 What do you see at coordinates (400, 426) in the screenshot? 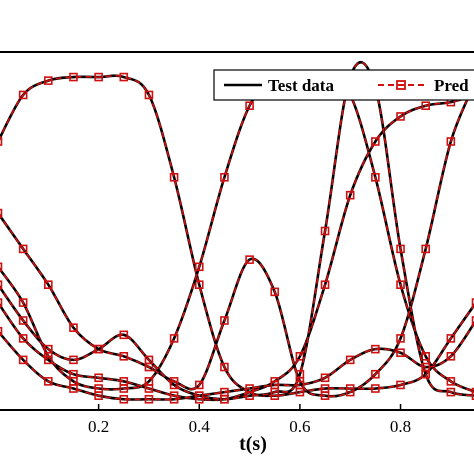
I see `x-tick-label: 0.8` at bounding box center [400, 426].